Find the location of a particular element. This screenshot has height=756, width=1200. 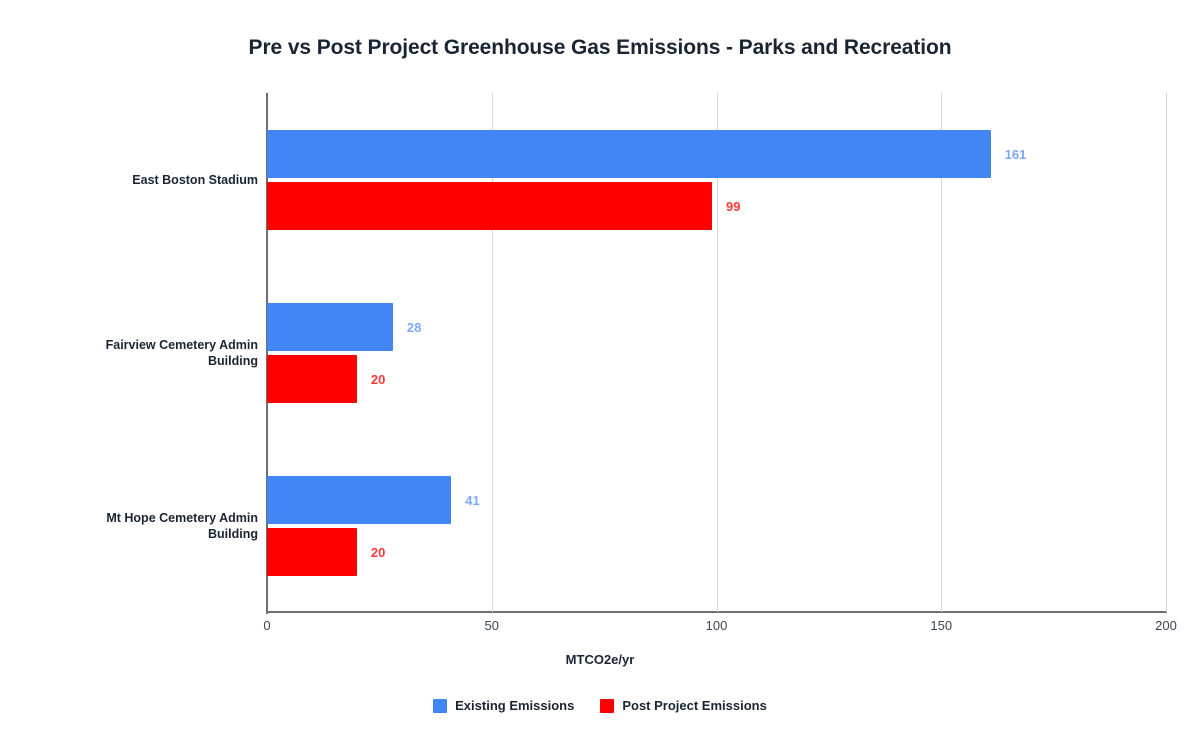

legend-label: Post Project Emissions is located at coordinates (694, 705).